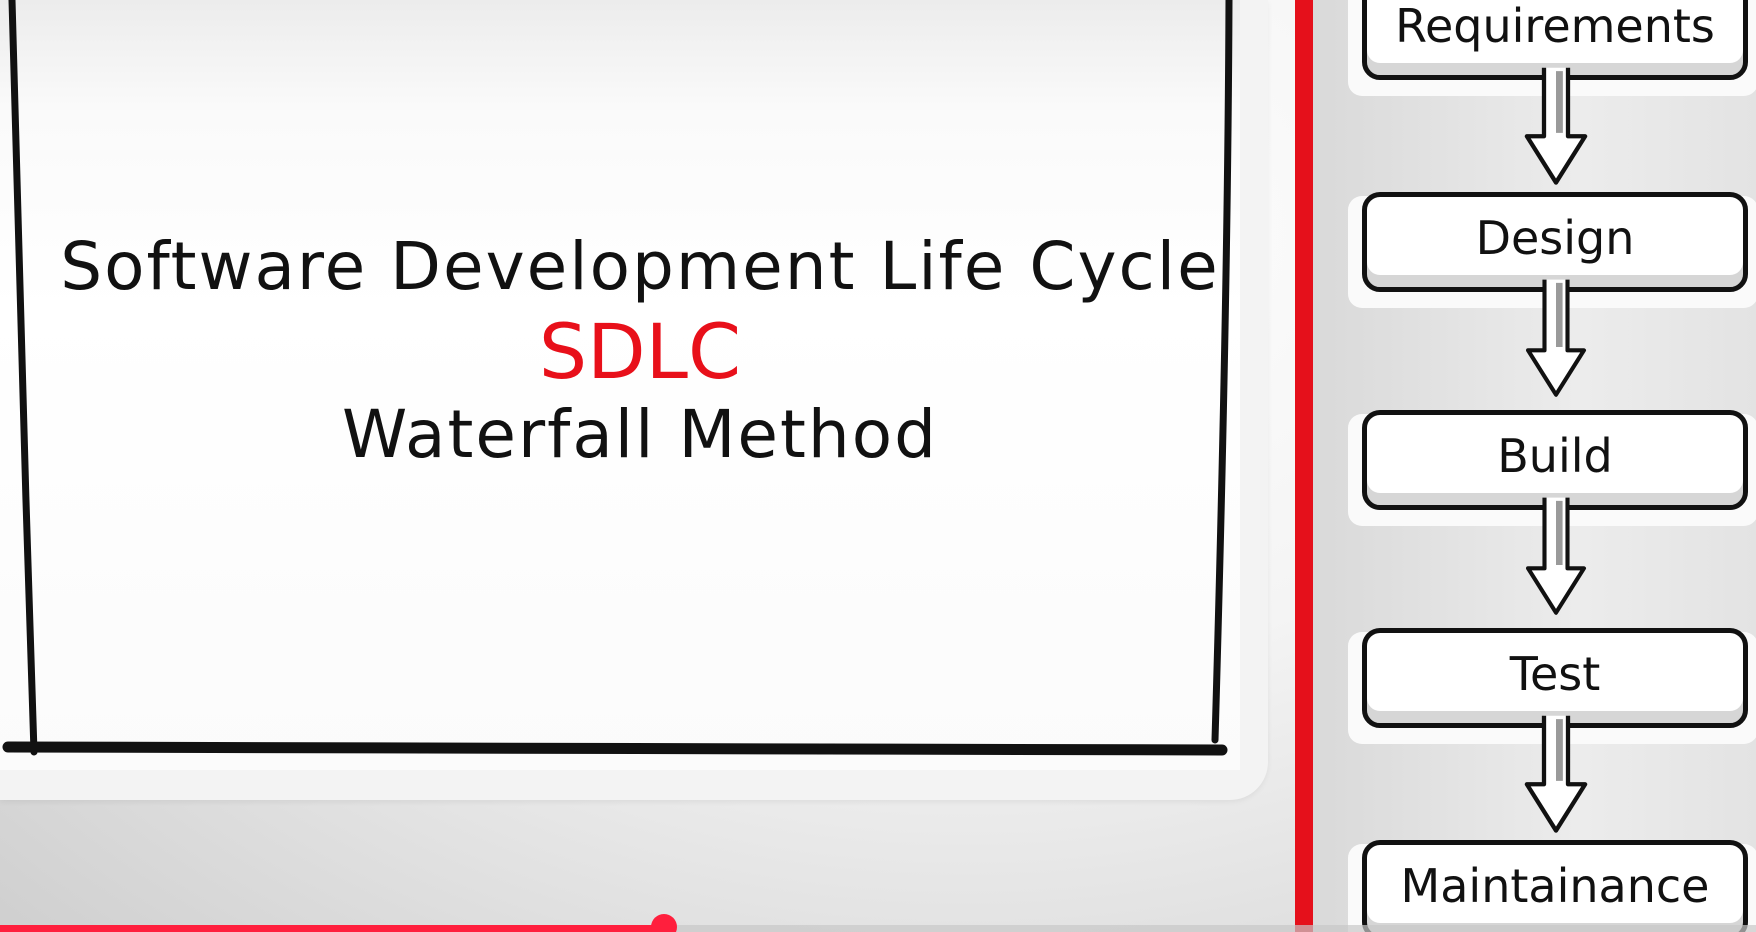 This screenshot has width=1756, height=932. Describe the element at coordinates (878, 928) in the screenshot. I see `progress-track` at that location.